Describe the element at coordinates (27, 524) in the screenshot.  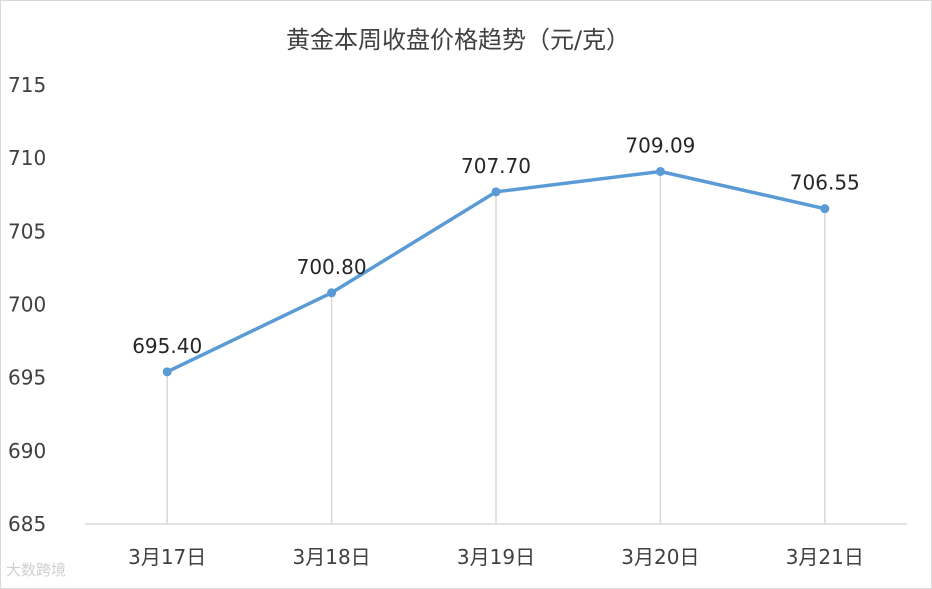
I see `y-tick-label: 685` at that location.